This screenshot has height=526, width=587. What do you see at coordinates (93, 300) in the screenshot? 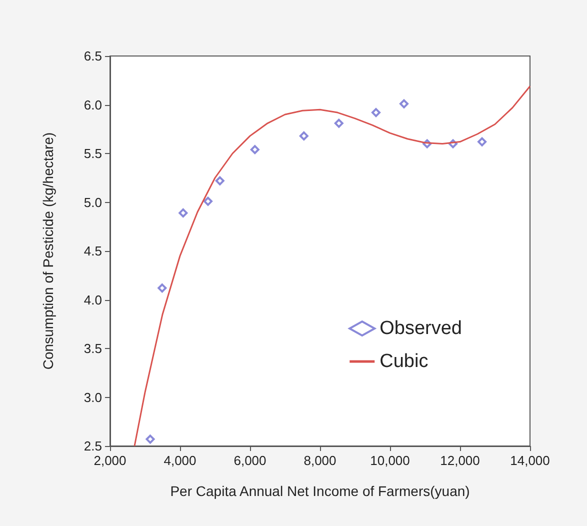
I see `y-tick-label: 4.0` at bounding box center [93, 300].